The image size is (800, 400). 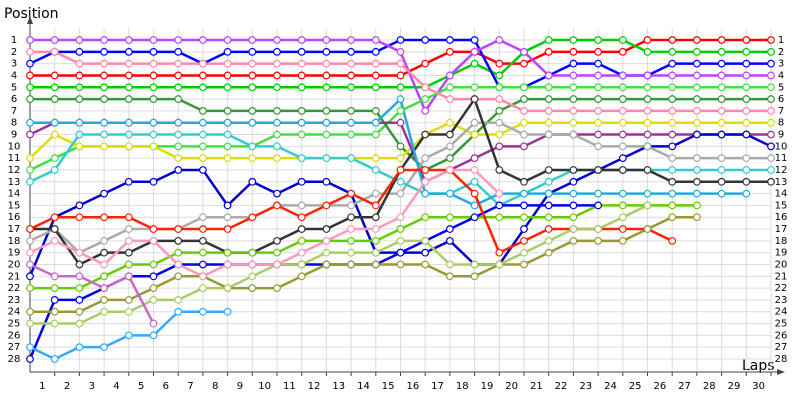 What do you see at coordinates (14, 123) in the screenshot?
I see `y-tick-label: 8` at bounding box center [14, 123].